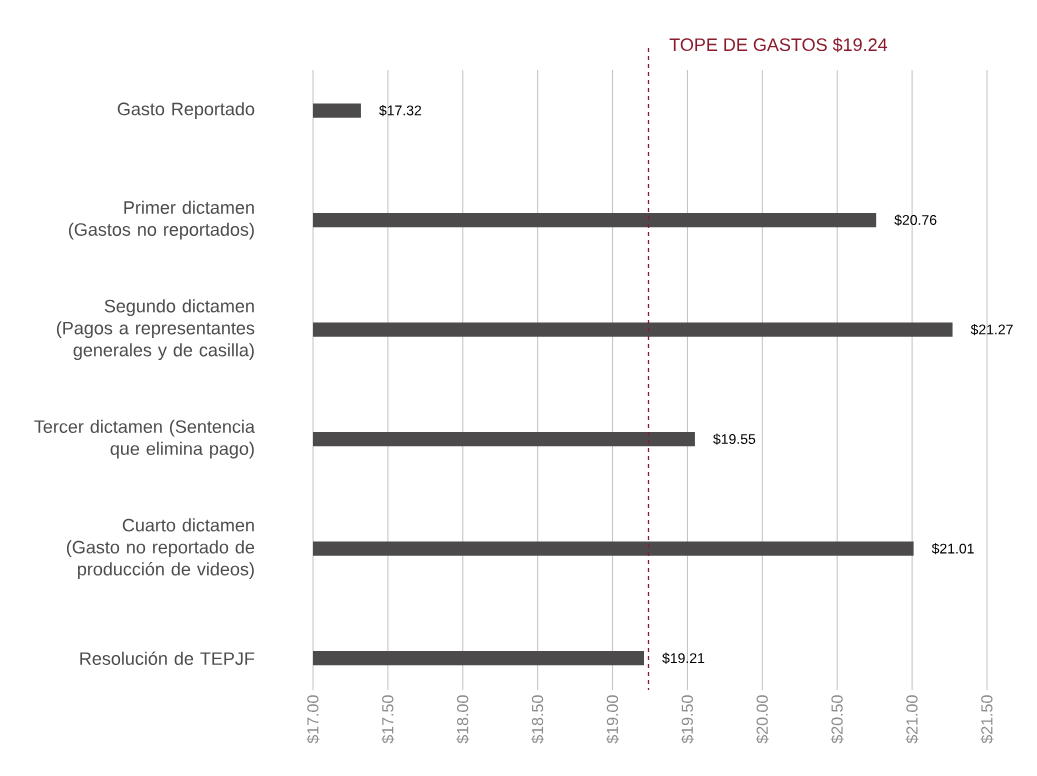  What do you see at coordinates (915, 220) in the screenshot?
I see `data-label: $20.76` at bounding box center [915, 220].